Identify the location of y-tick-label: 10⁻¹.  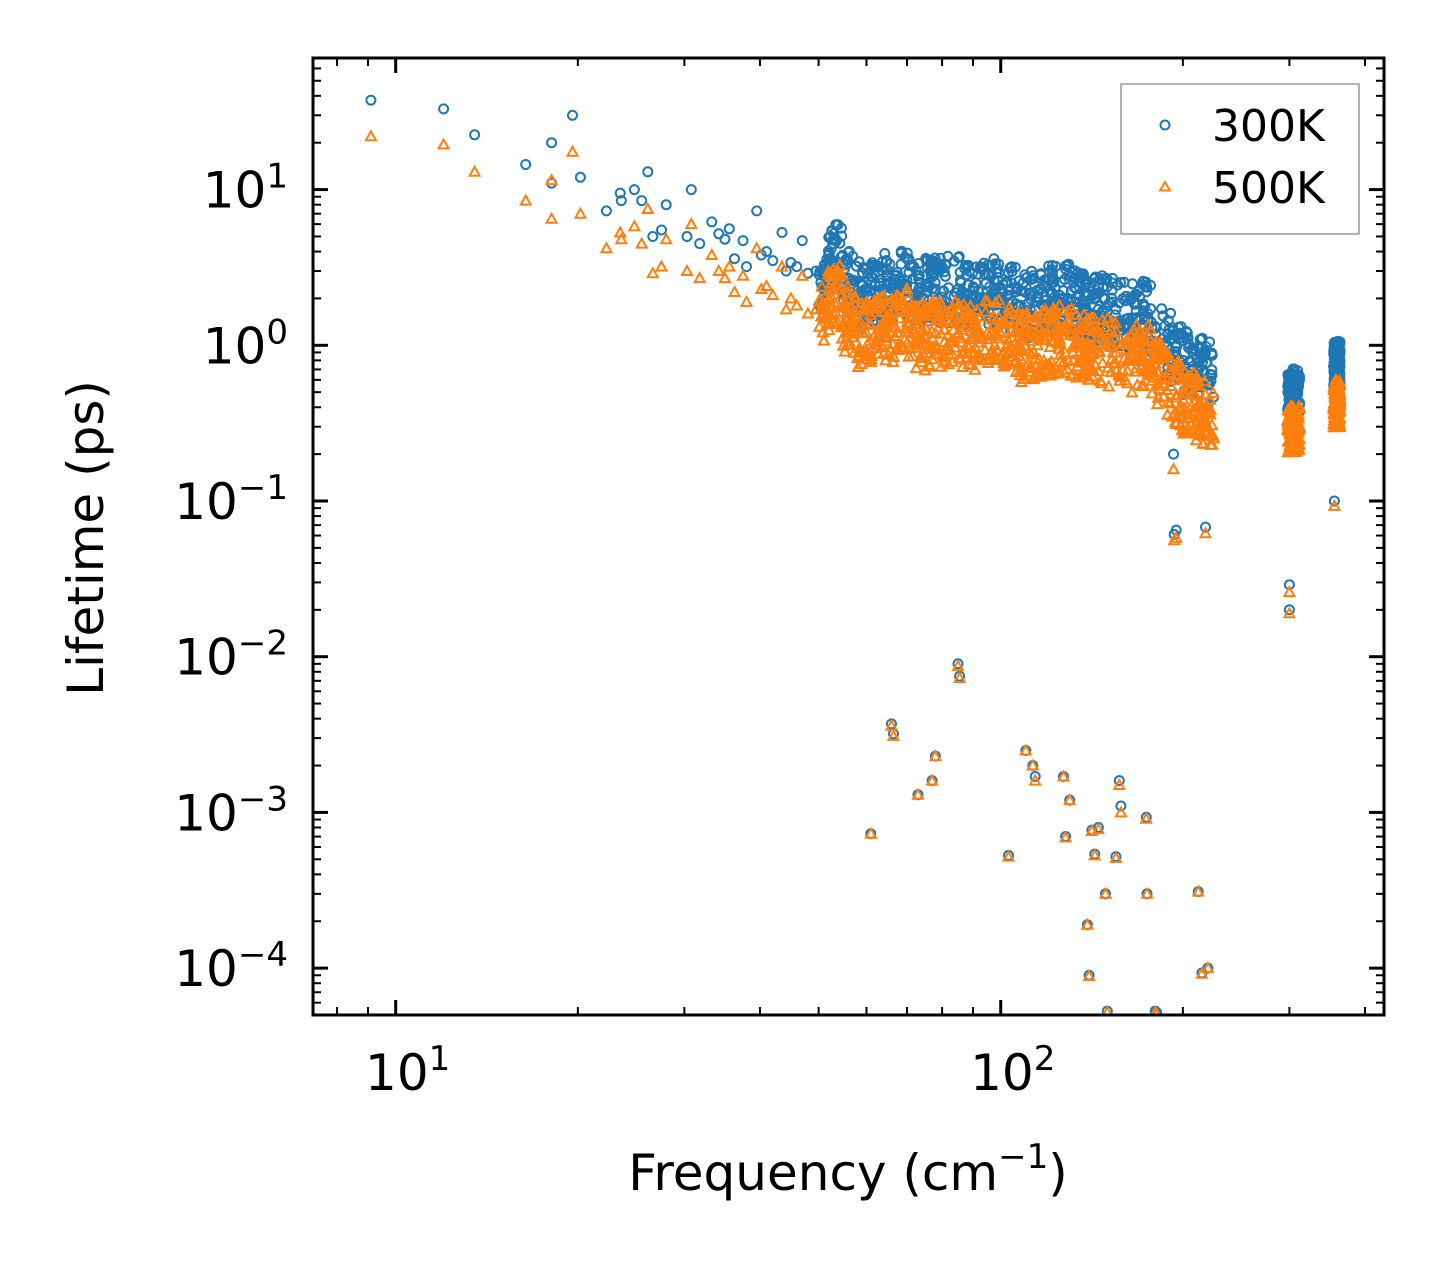
(231, 499).